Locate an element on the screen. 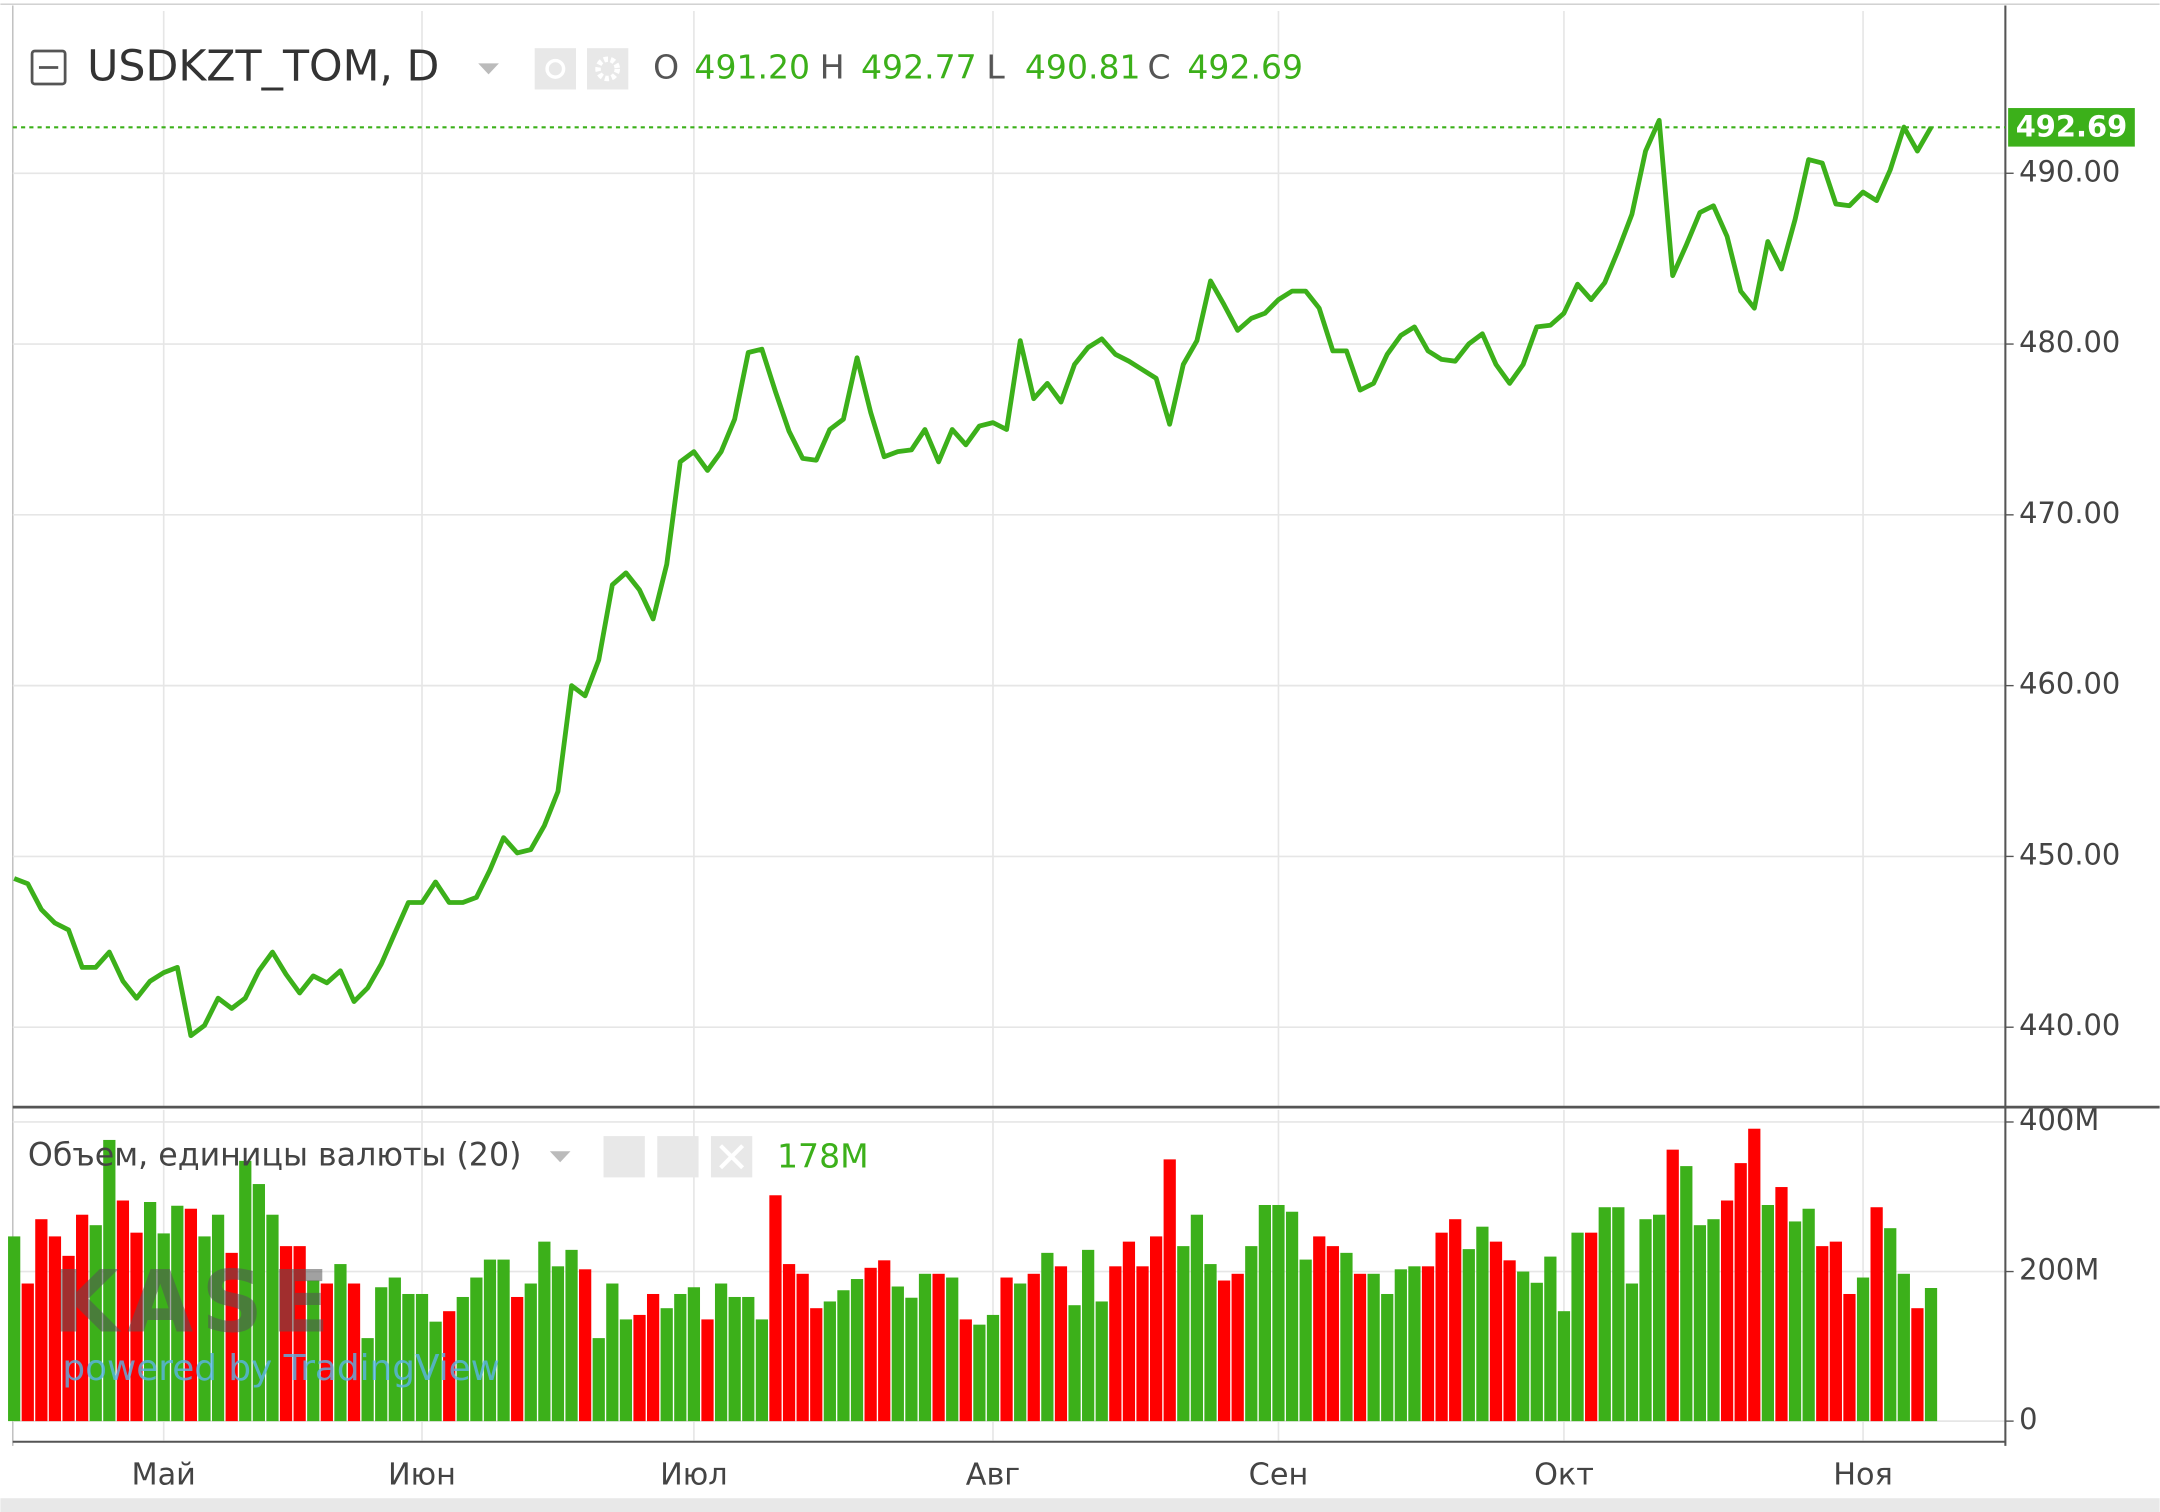 The width and height of the screenshot is (2160, 1512). last-price-tag is located at coordinates (2071, 127).